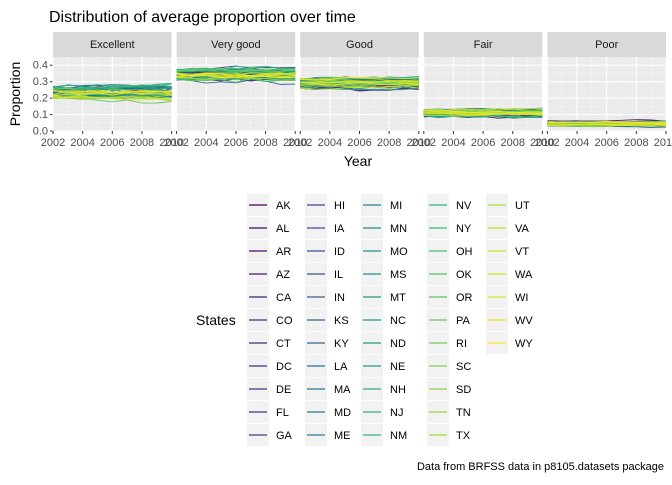 The height and width of the screenshot is (485, 672). I want to click on legend-label: NV, so click(464, 206).